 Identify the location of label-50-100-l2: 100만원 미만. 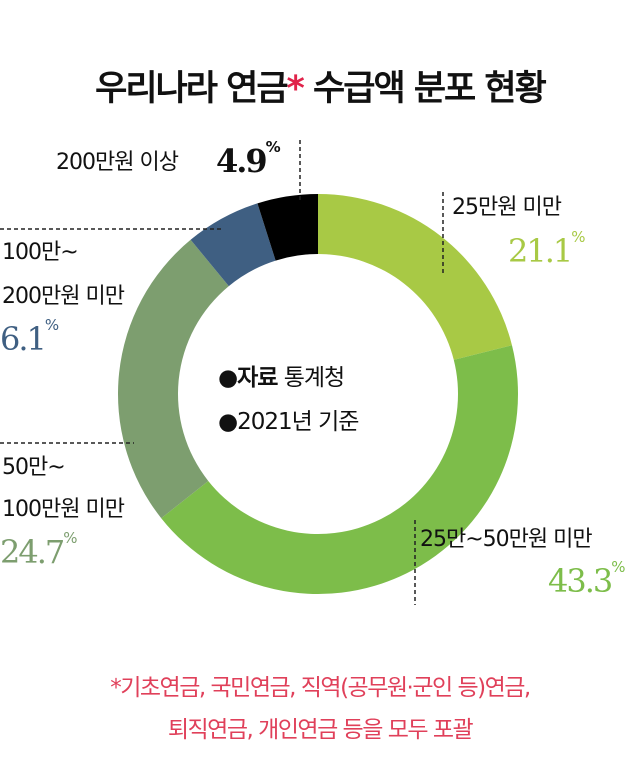
(63, 509).